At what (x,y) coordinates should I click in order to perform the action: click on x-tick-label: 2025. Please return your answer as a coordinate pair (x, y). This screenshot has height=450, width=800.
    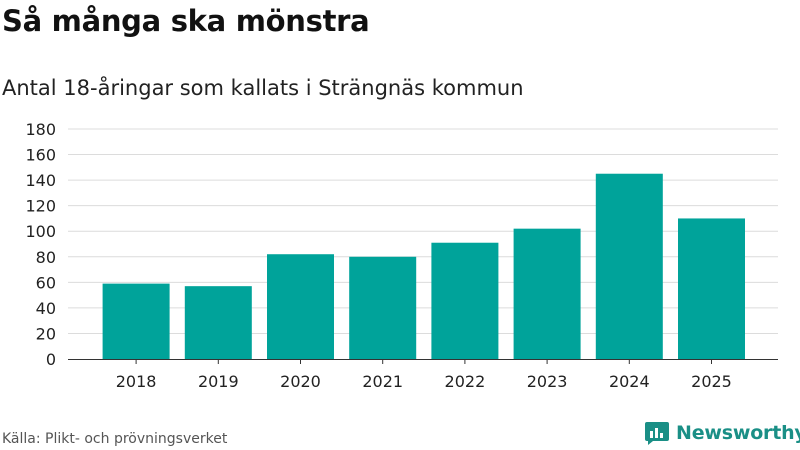
    Looking at the image, I should click on (711, 381).